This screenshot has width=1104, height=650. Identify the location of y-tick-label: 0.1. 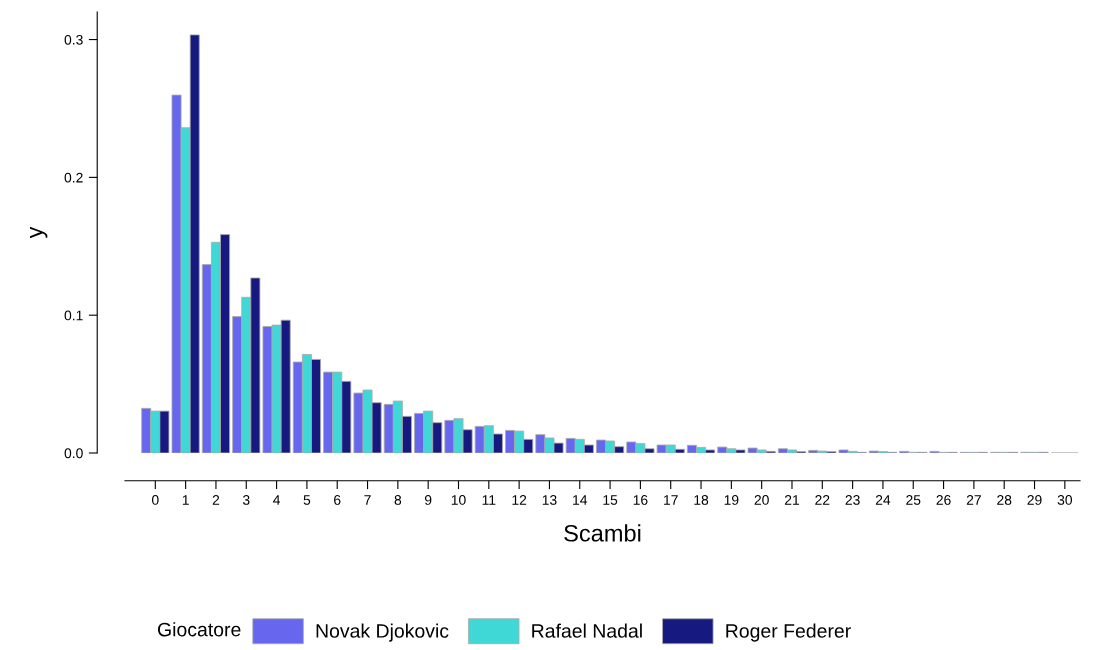
(73, 315).